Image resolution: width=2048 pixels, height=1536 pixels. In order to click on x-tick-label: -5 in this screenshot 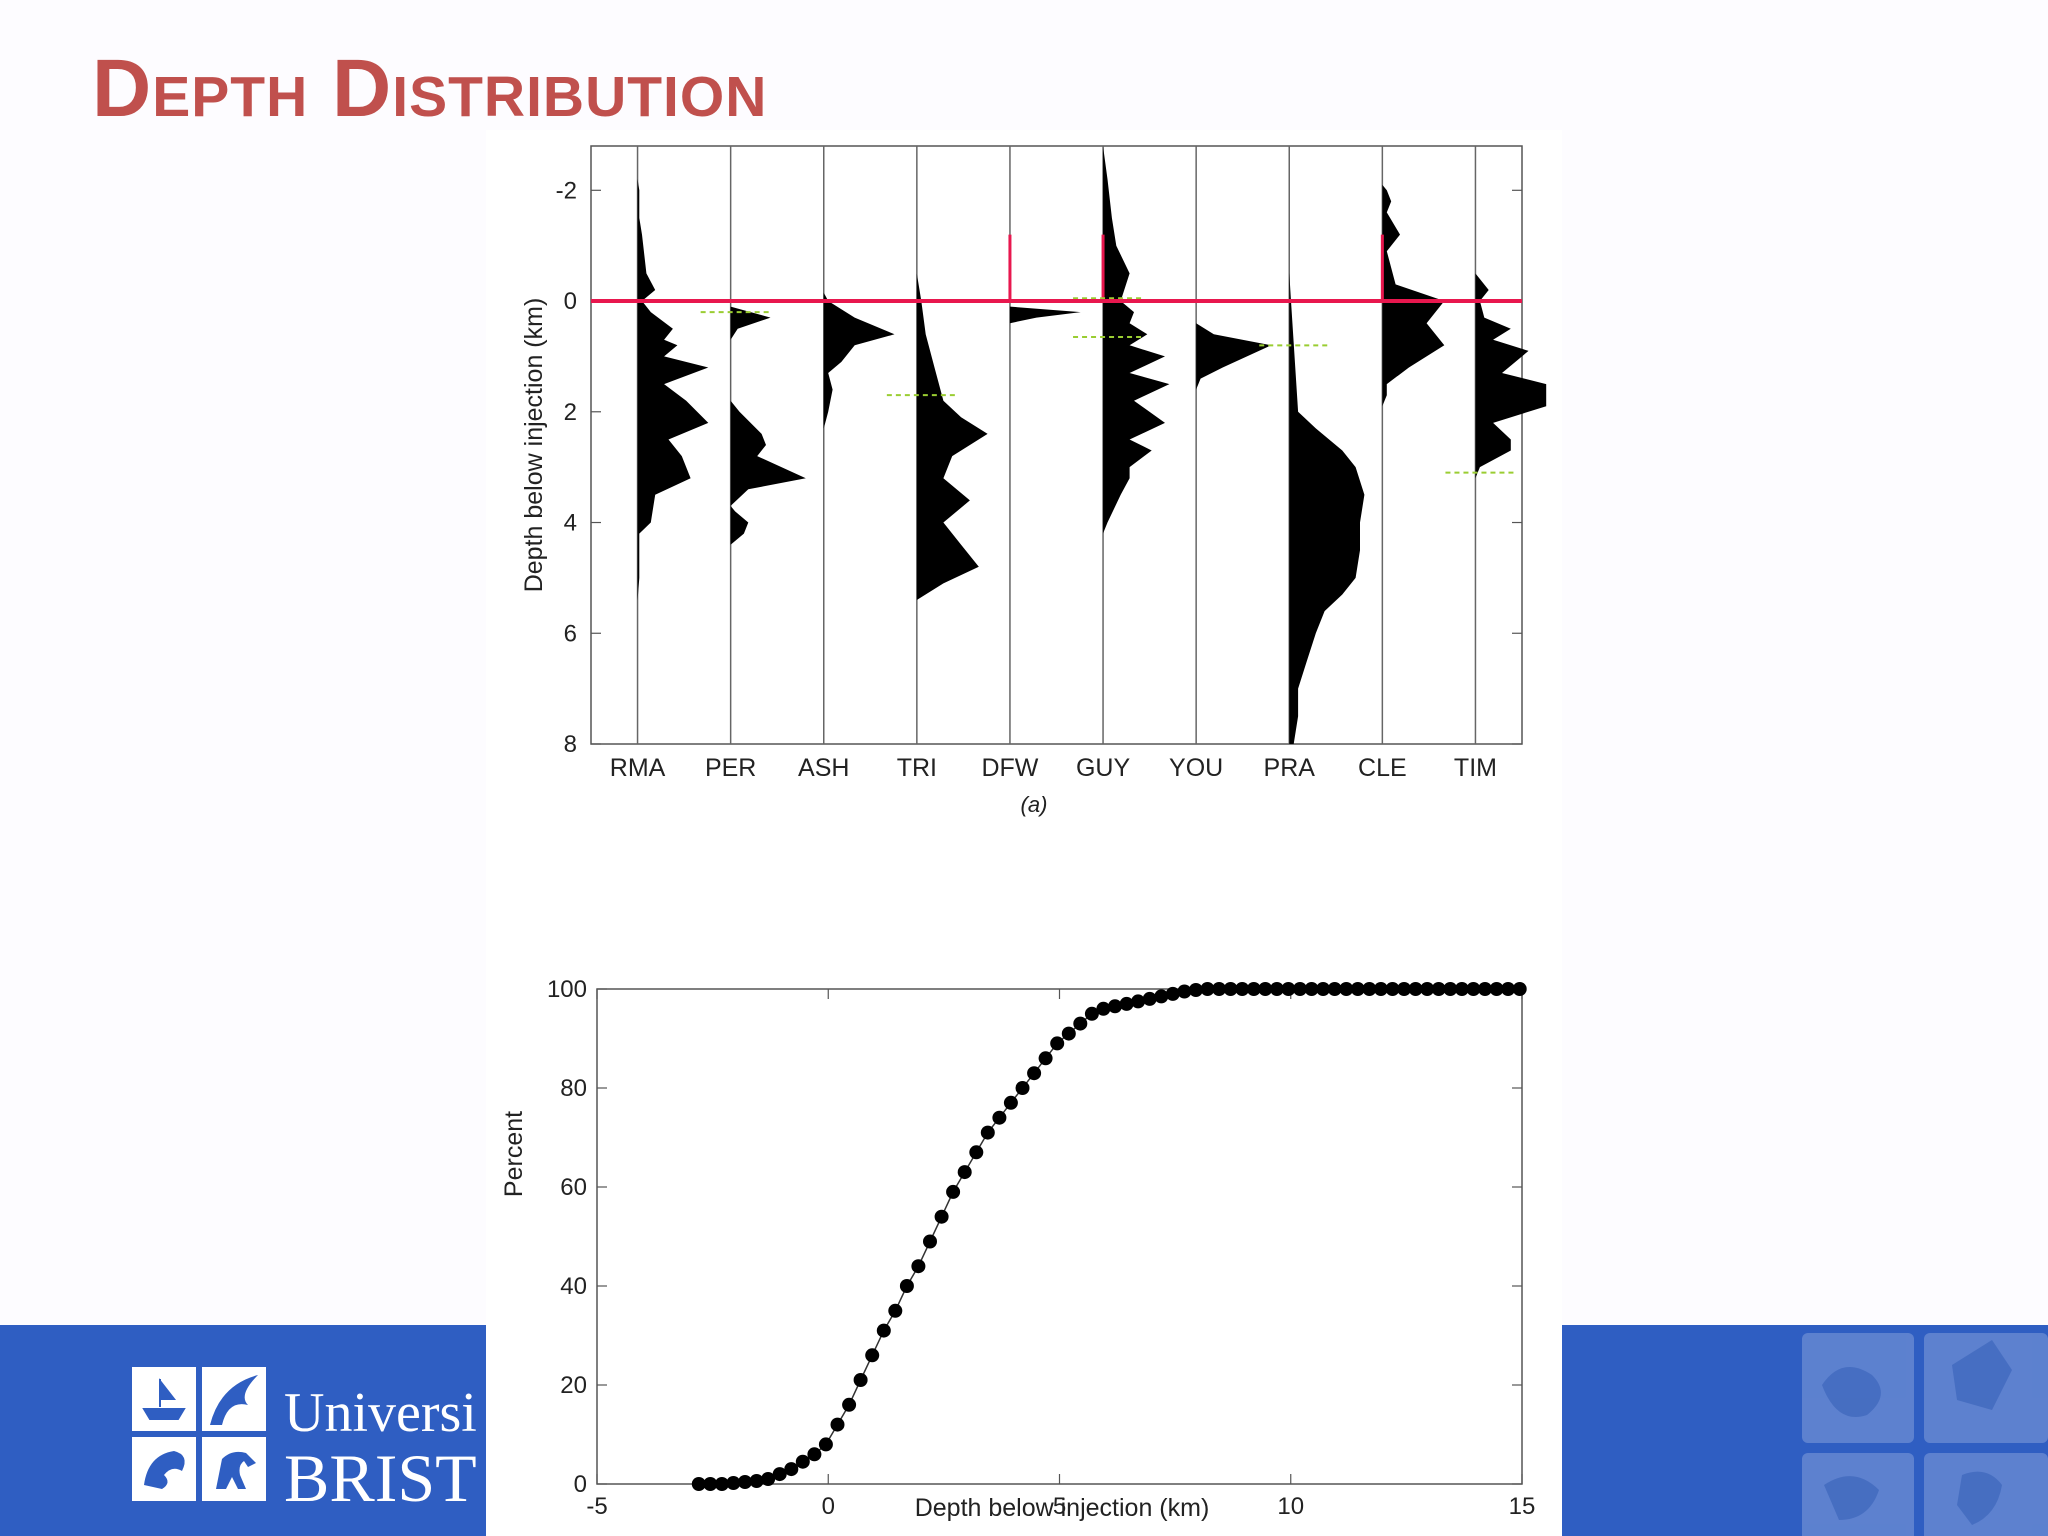, I will do `click(596, 1506)`.